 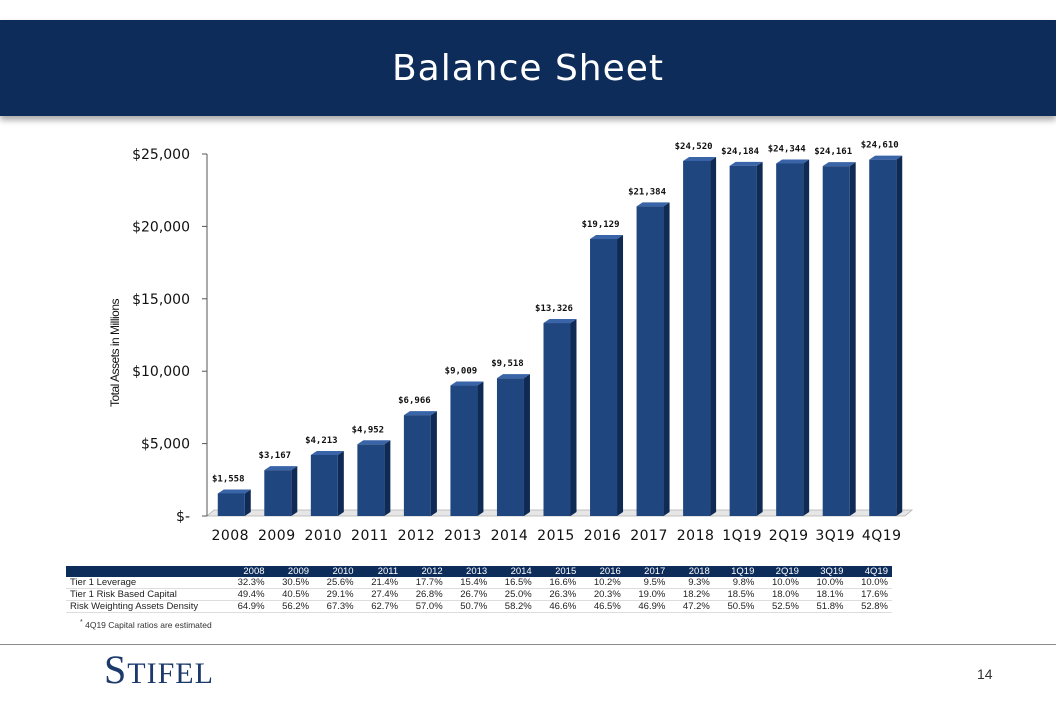 I want to click on table-cell: 52.8%, so click(x=869, y=606).